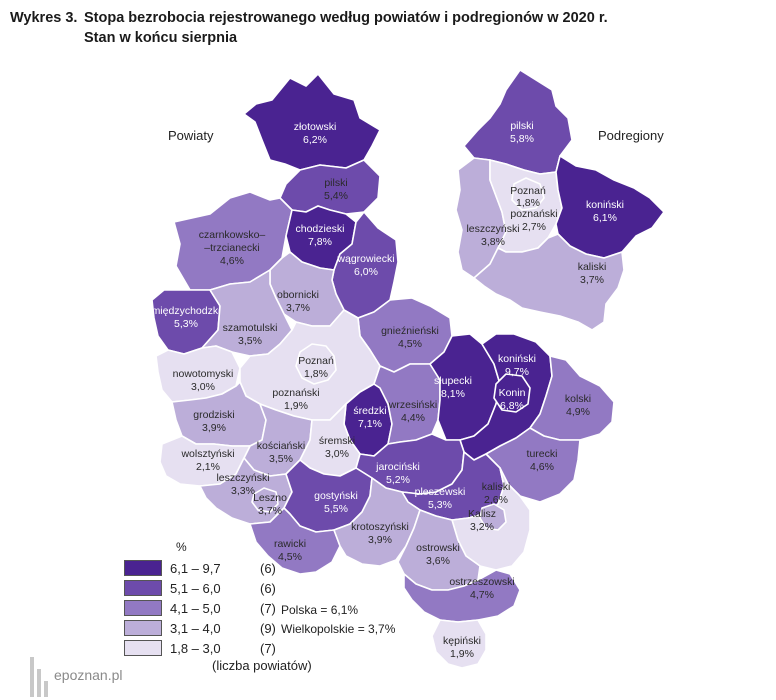 This screenshot has width=776, height=700. Describe the element at coordinates (207, 454) in the screenshot. I see `svg-text: wolsztyński` at that location.